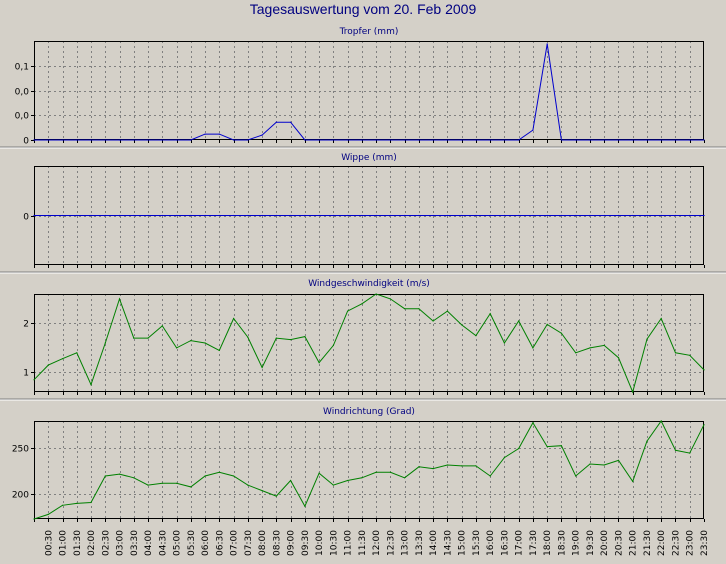 The height and width of the screenshot is (564, 726). What do you see at coordinates (648, 543) in the screenshot?
I see `x-tick-label: 21:30` at bounding box center [648, 543].